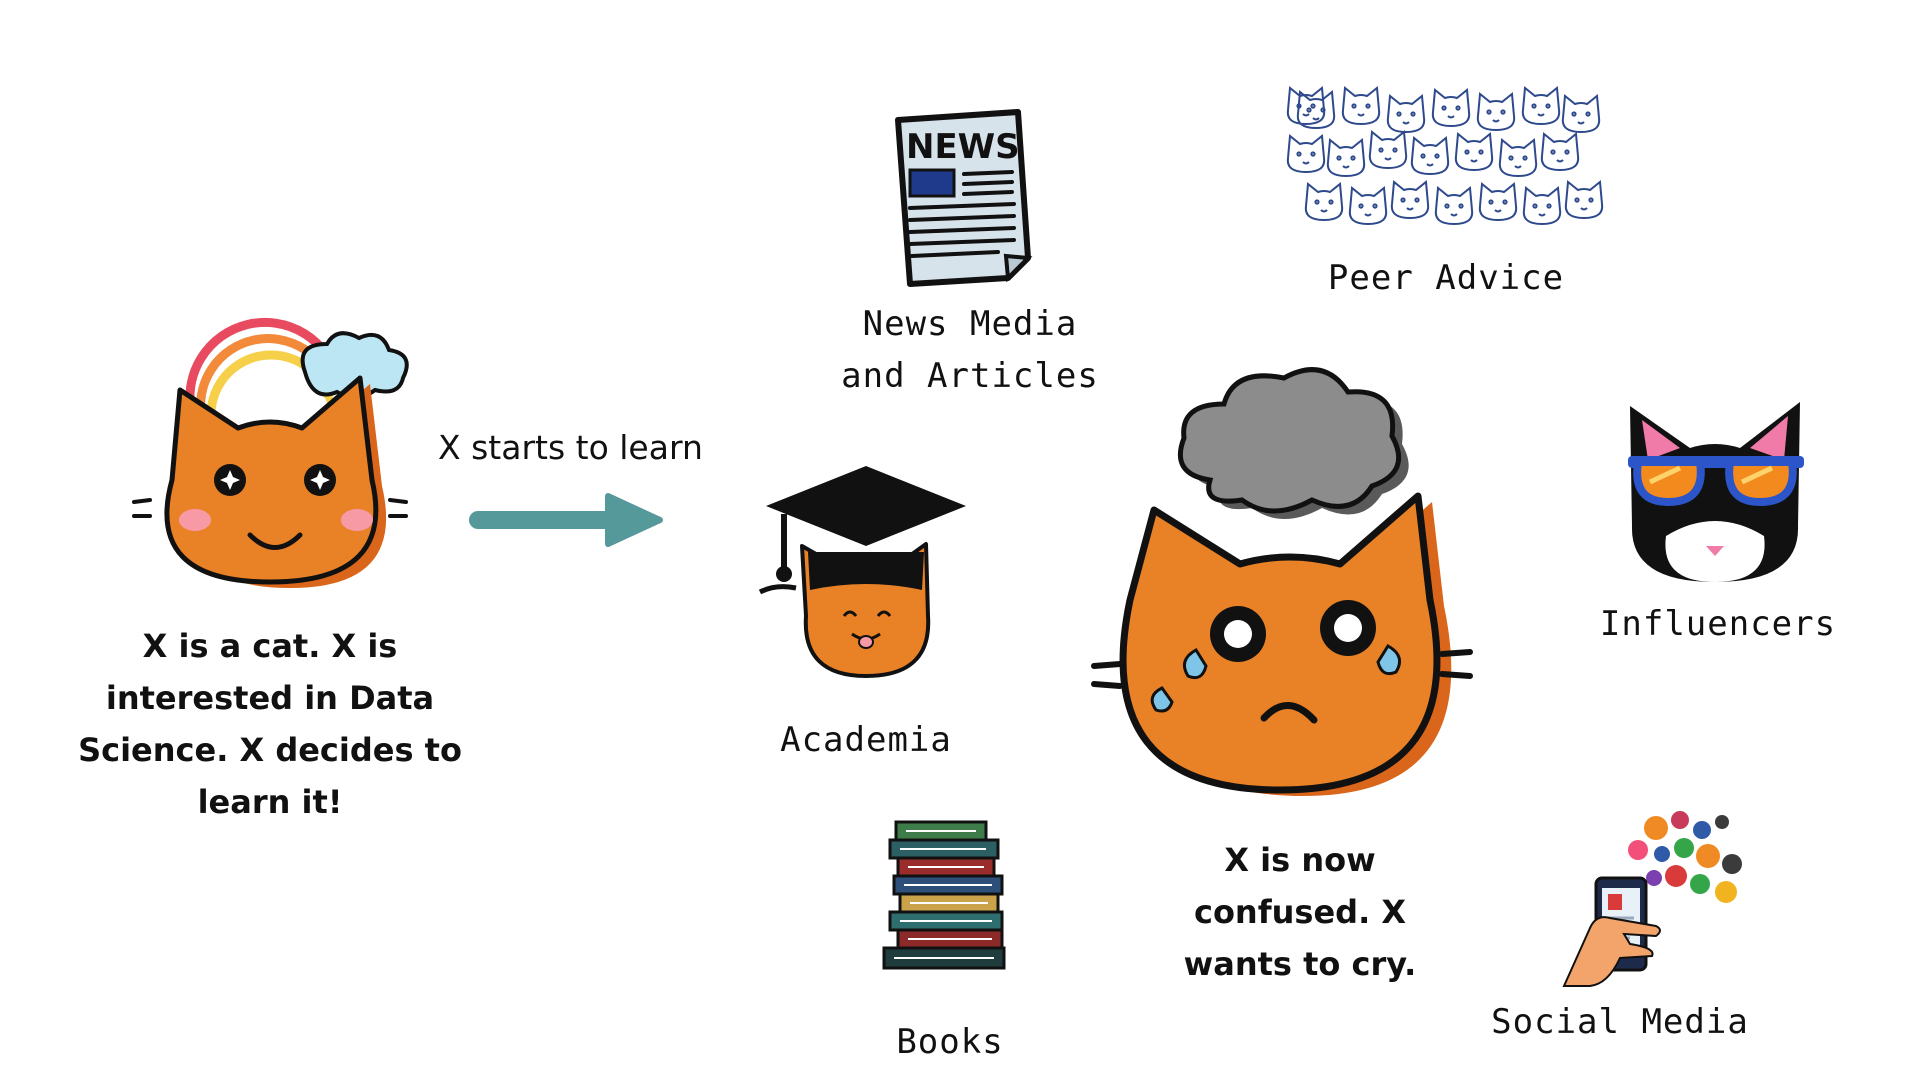 Image resolution: width=1920 pixels, height=1080 pixels. I want to click on end-caption-line: confused. X, so click(1300, 912).